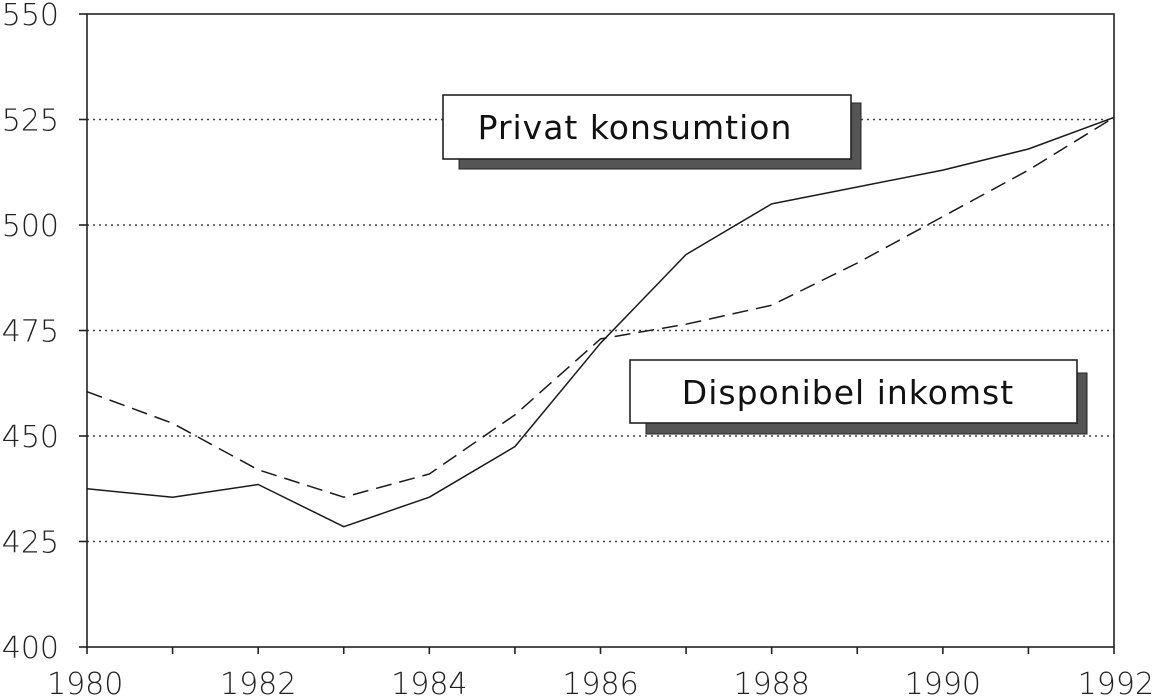  What do you see at coordinates (771, 683) in the screenshot?
I see `x-tick-label: 1988` at bounding box center [771, 683].